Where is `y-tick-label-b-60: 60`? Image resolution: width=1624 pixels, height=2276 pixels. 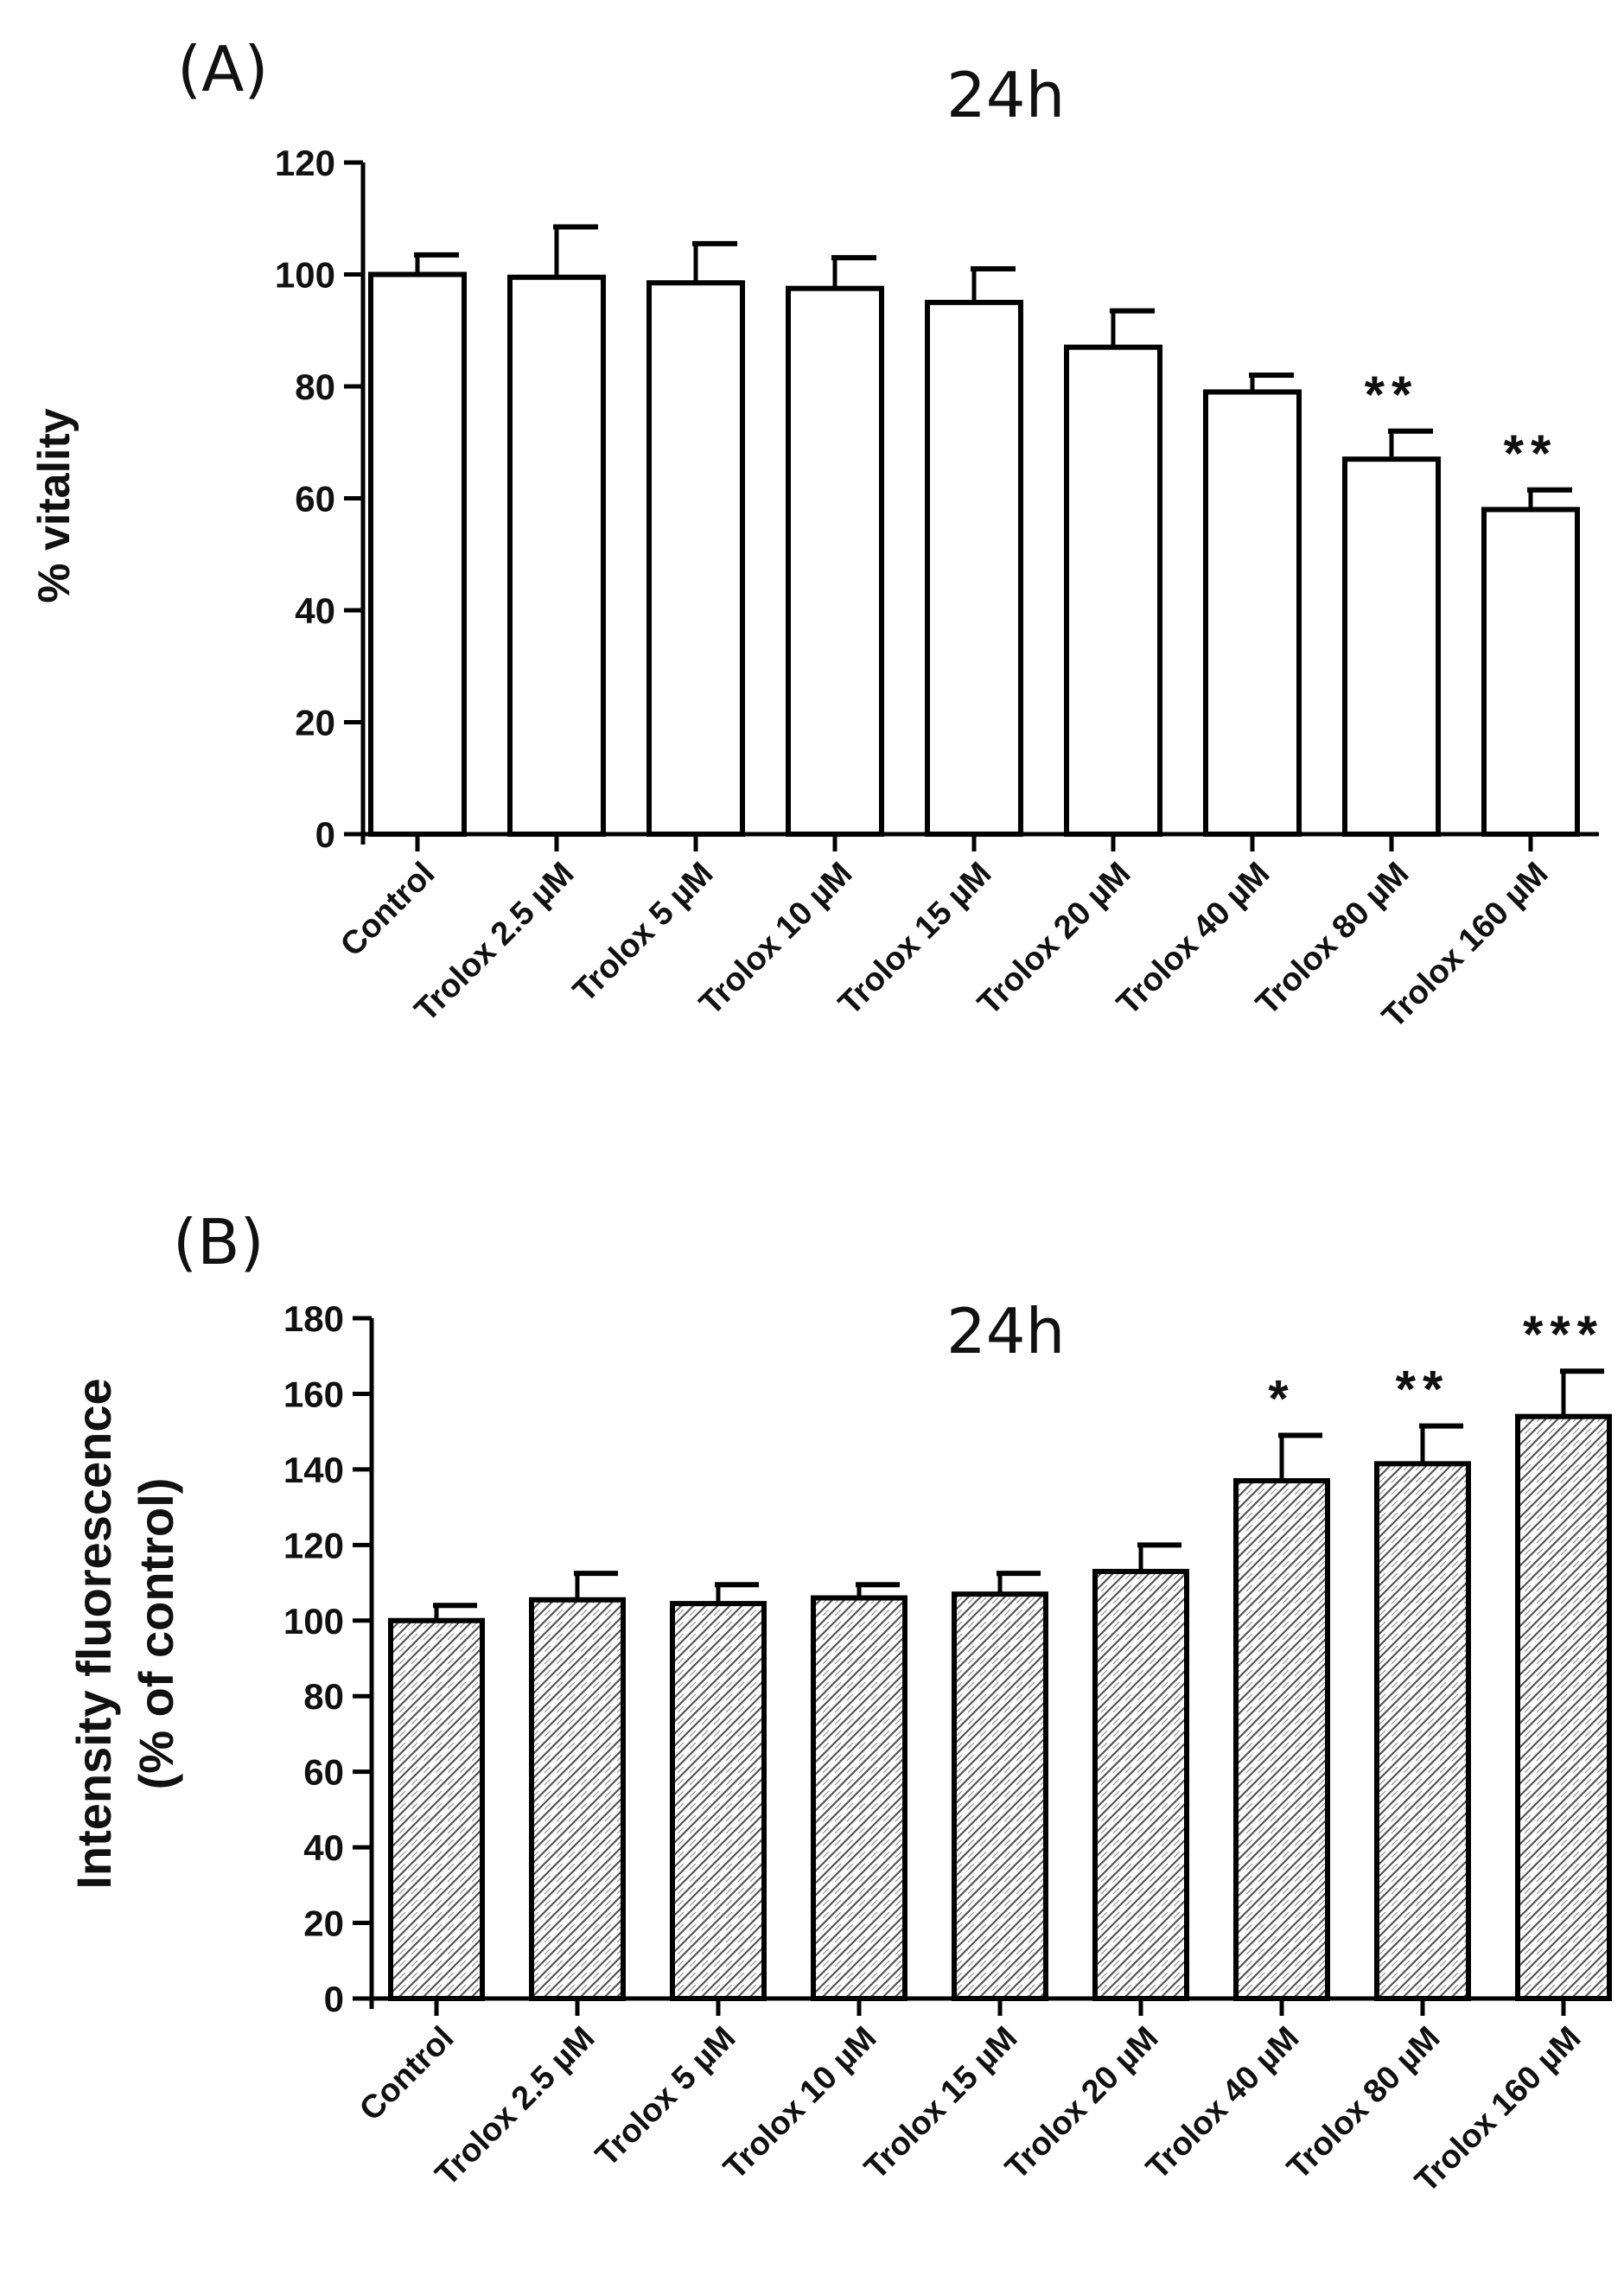
y-tick-label-b-60: 60 is located at coordinates (323, 1772).